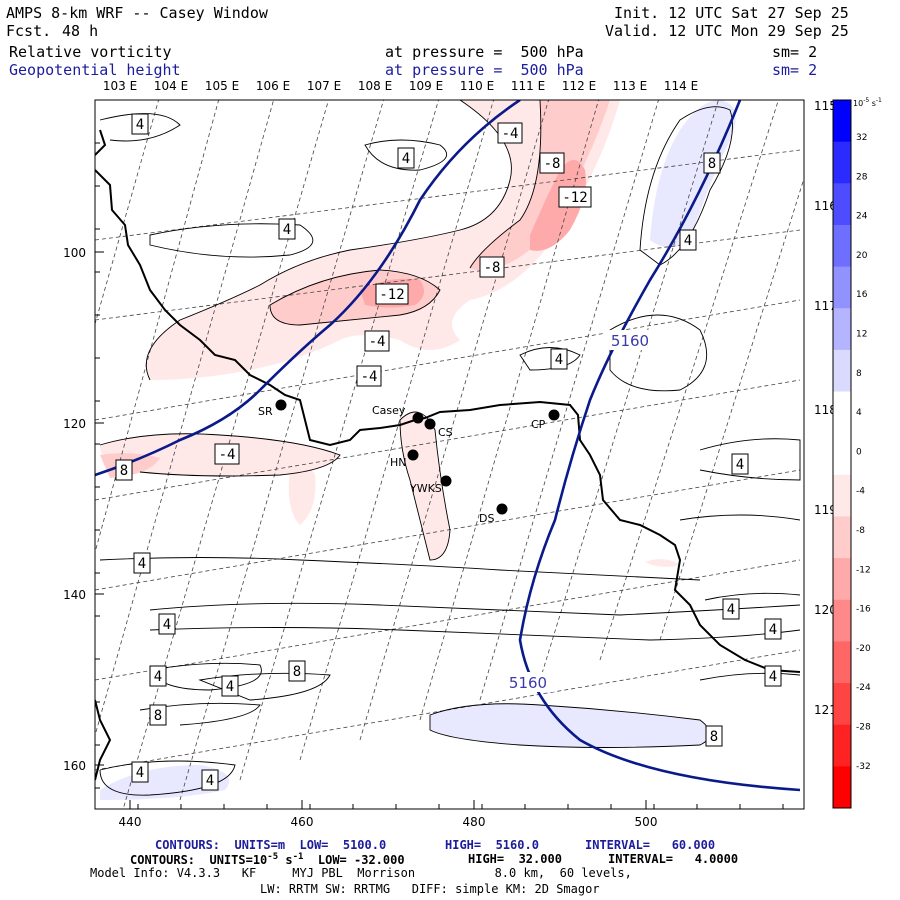 The height and width of the screenshot is (900, 900). I want to click on lon-label: 104 E, so click(171, 86).